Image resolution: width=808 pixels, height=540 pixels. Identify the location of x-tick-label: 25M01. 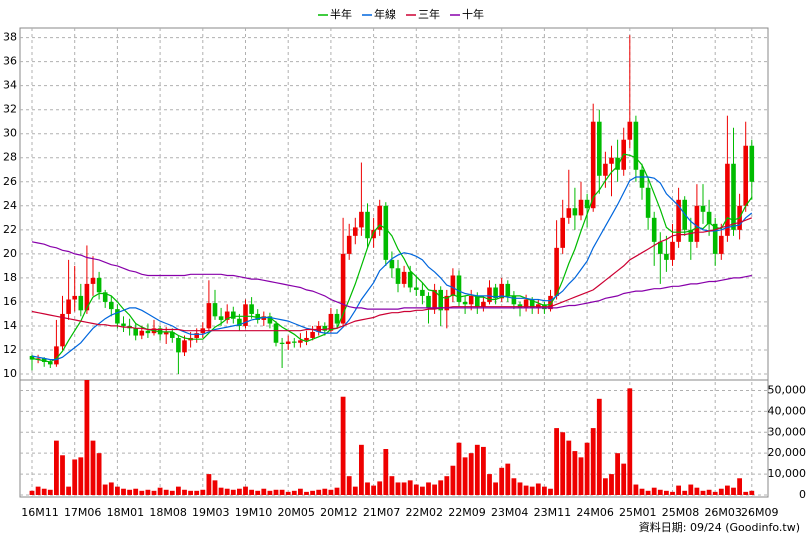
(638, 512).